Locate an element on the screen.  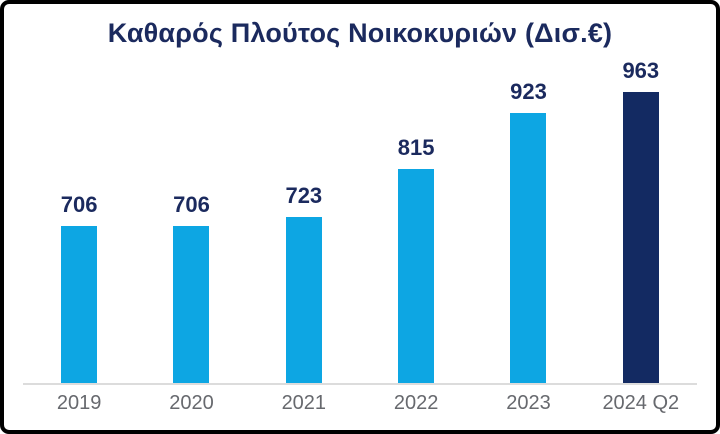
bar-2022 is located at coordinates (416, 276).